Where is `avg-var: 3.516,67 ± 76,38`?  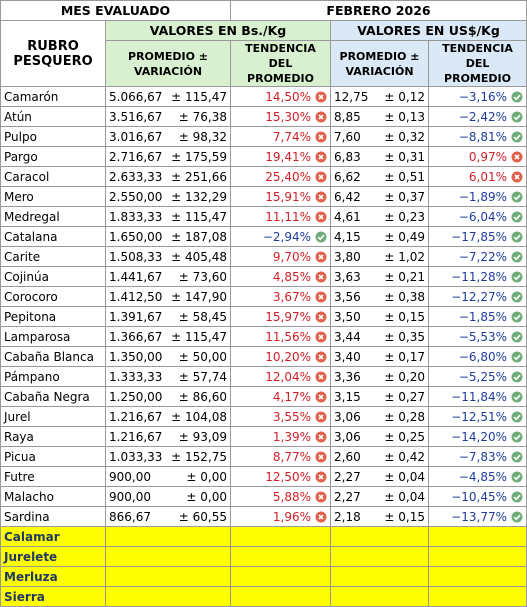 avg-var: 3.516,67 ± 76,38 is located at coordinates (168, 117).